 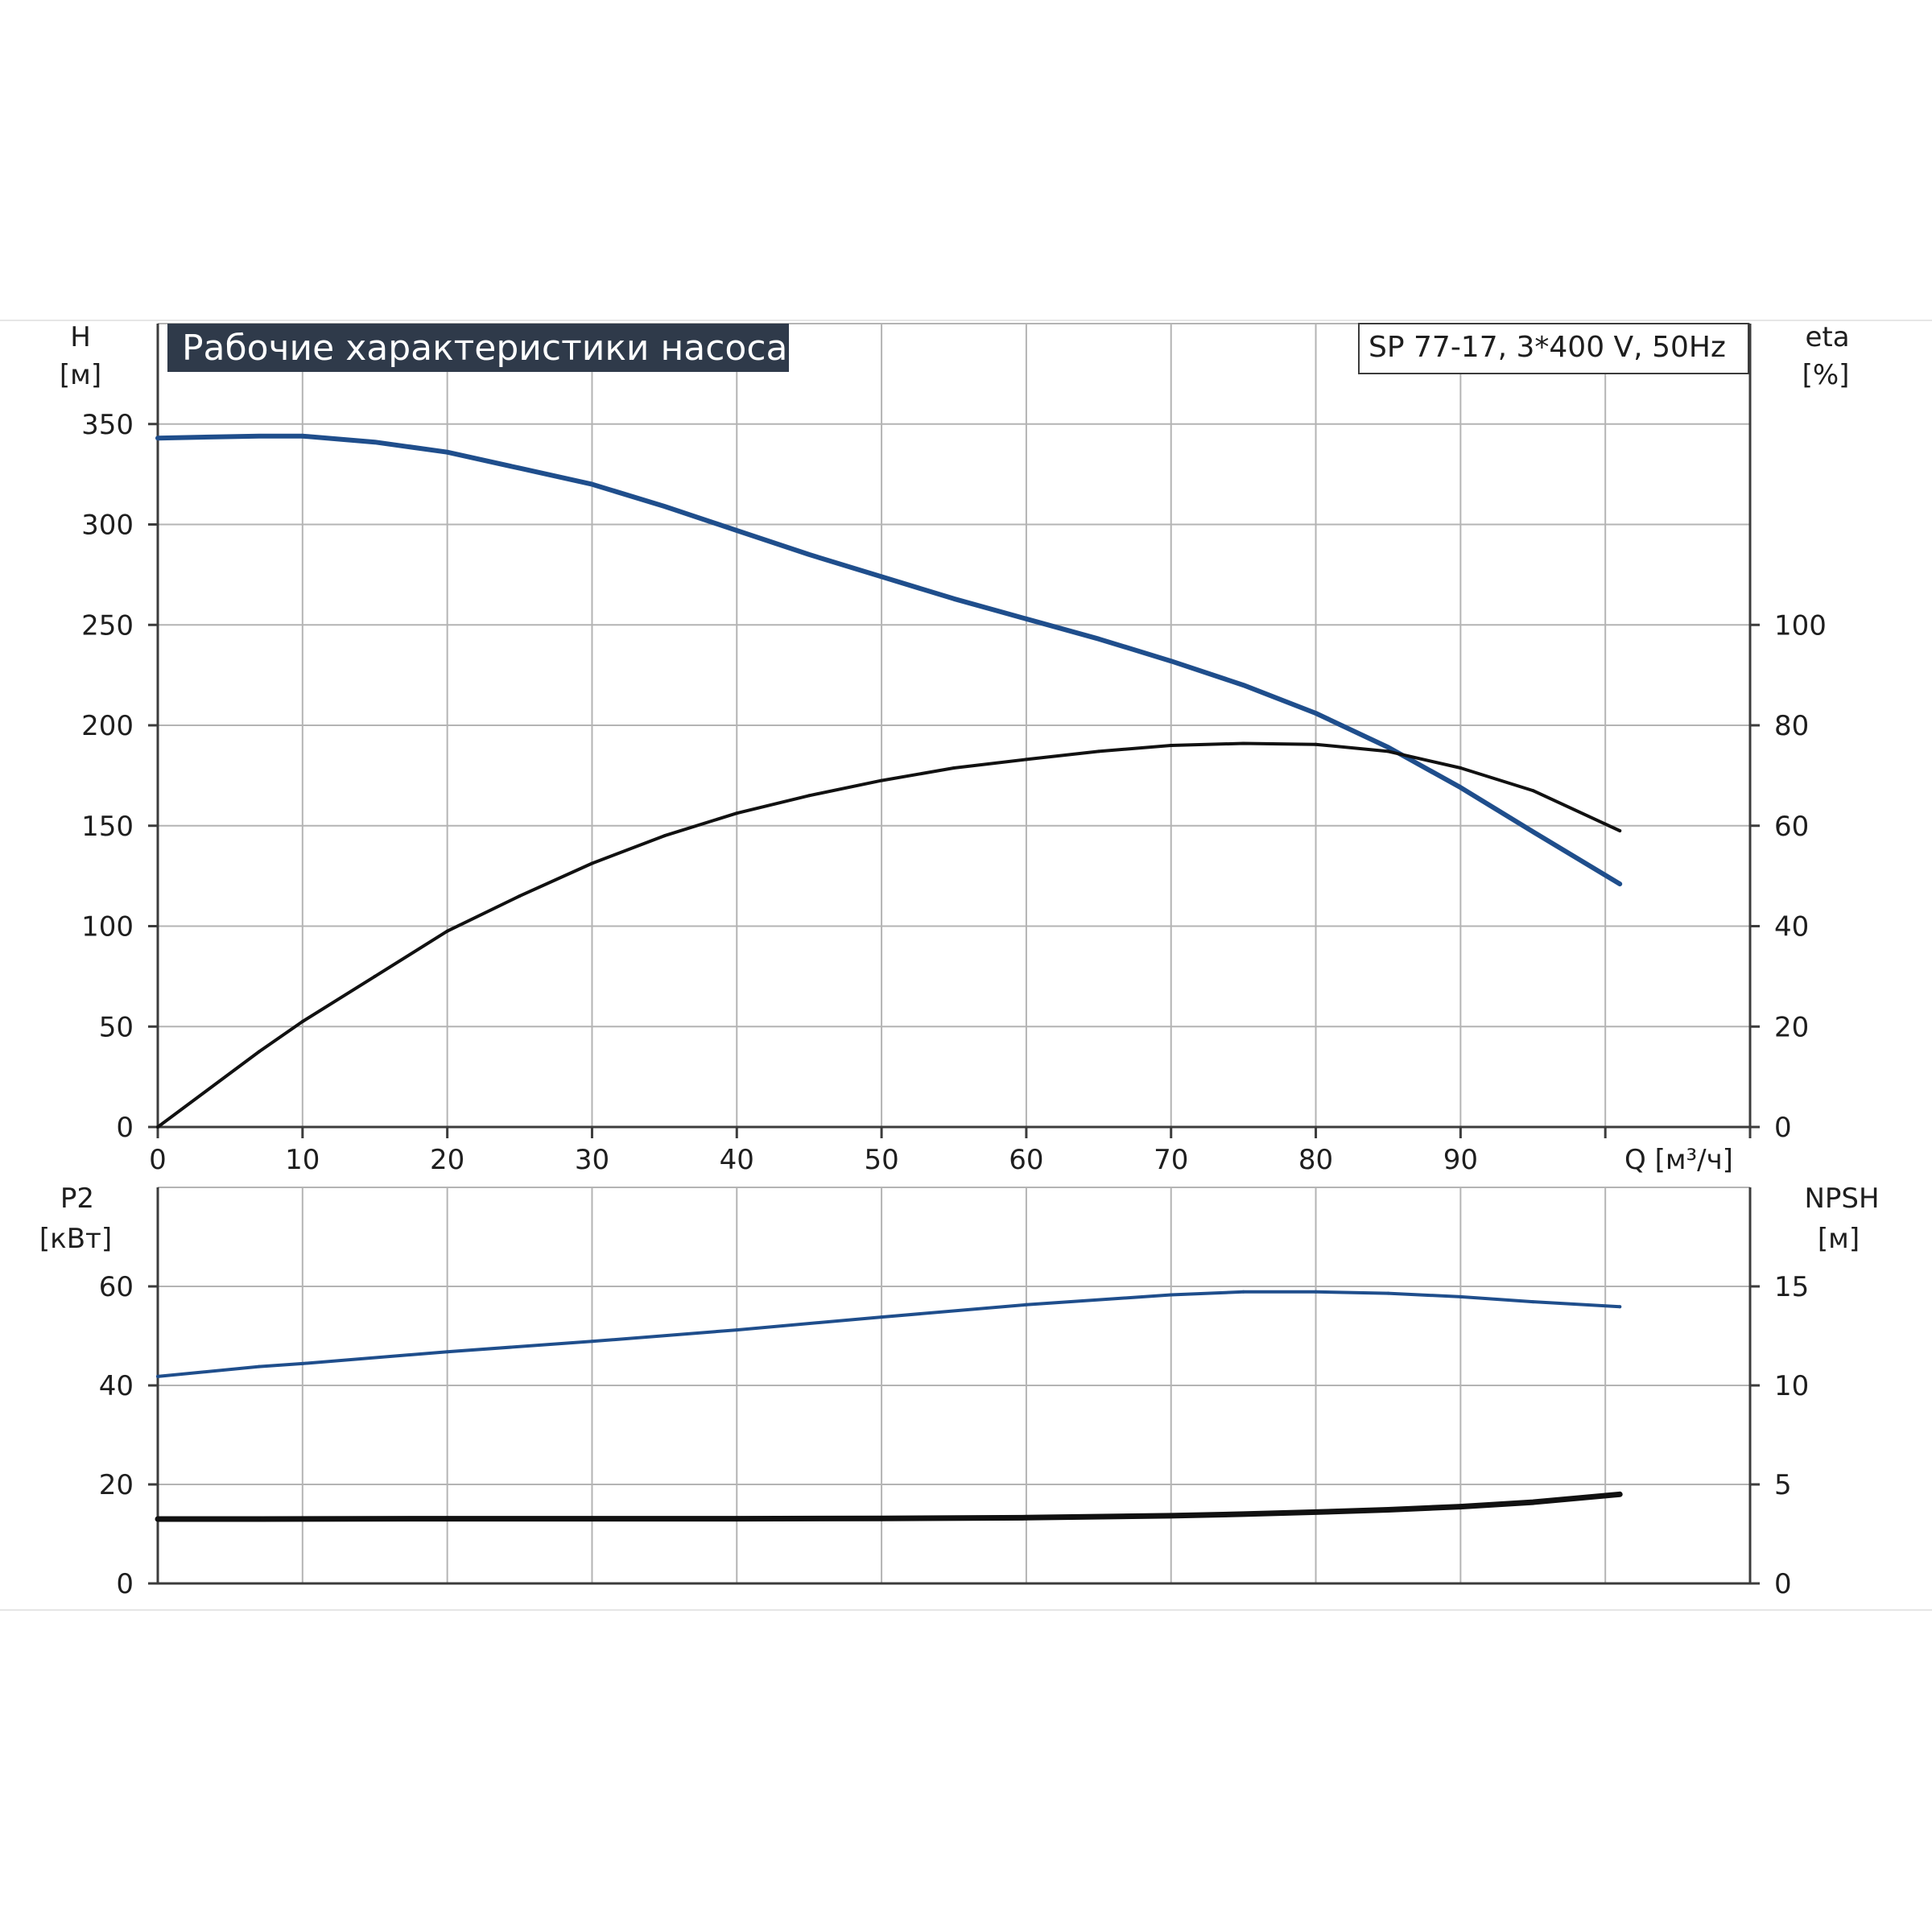 I want to click on bottom-left-tick-label: 60, so click(x=116, y=1287).